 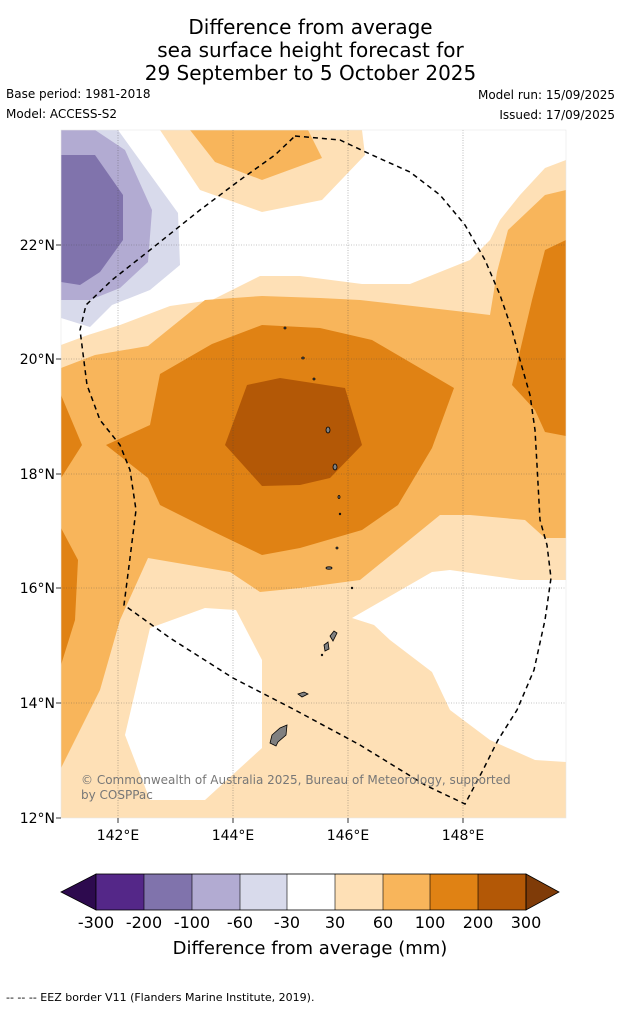 I want to click on asuncion-island, so click(x=285, y=328).